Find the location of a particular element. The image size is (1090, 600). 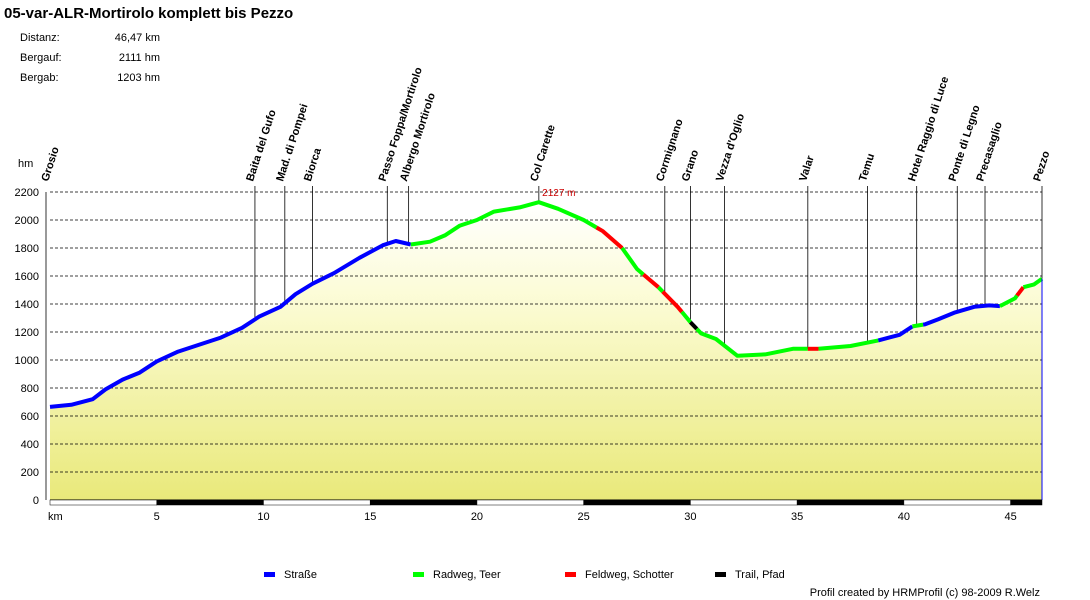

y-tick-label: 2200 is located at coordinates (27, 193).